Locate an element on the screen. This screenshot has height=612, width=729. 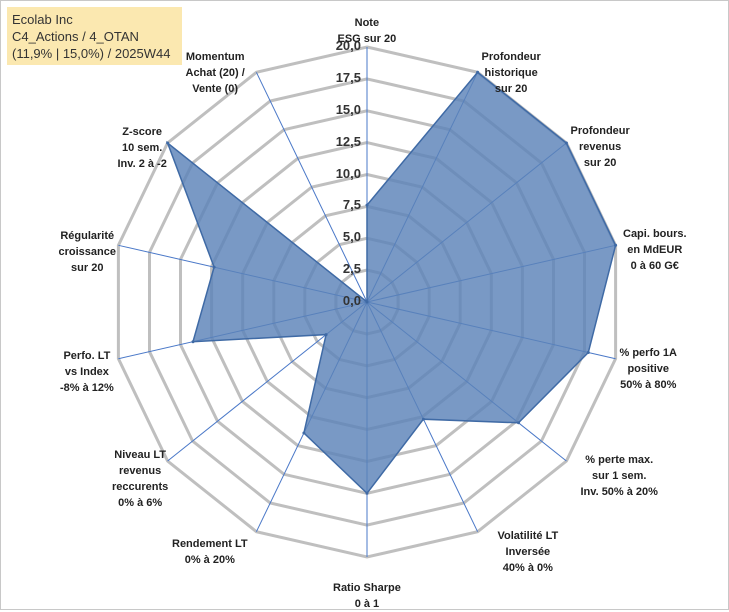
title-company: Ecolab Inc is located at coordinates (42, 19).